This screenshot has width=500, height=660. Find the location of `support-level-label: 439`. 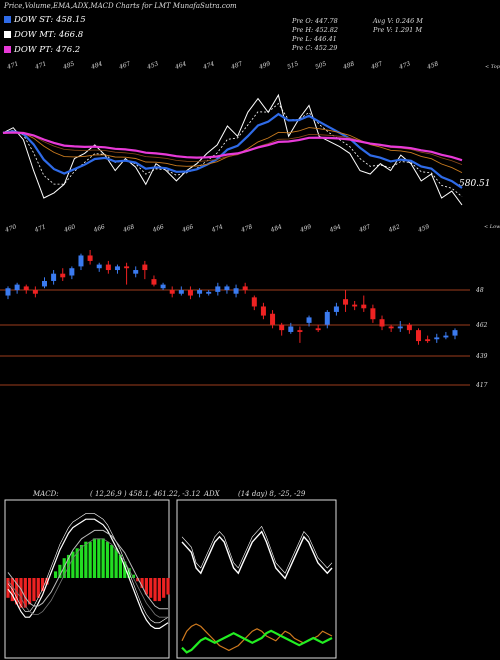

support-level-label: 439 is located at coordinates (481, 356).